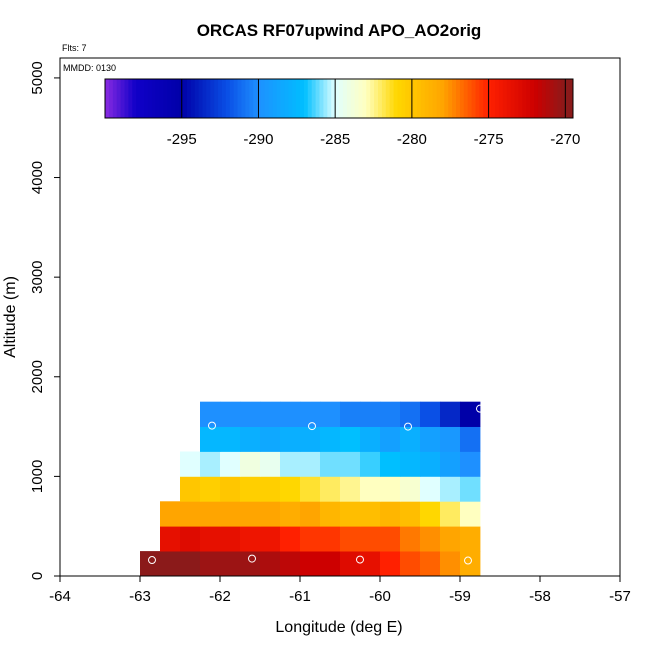 Image resolution: width=650 pixels, height=650 pixels. I want to click on x-axis: -64 -63 -62 -61 -60 -59 -58 -57, so click(340, 590).